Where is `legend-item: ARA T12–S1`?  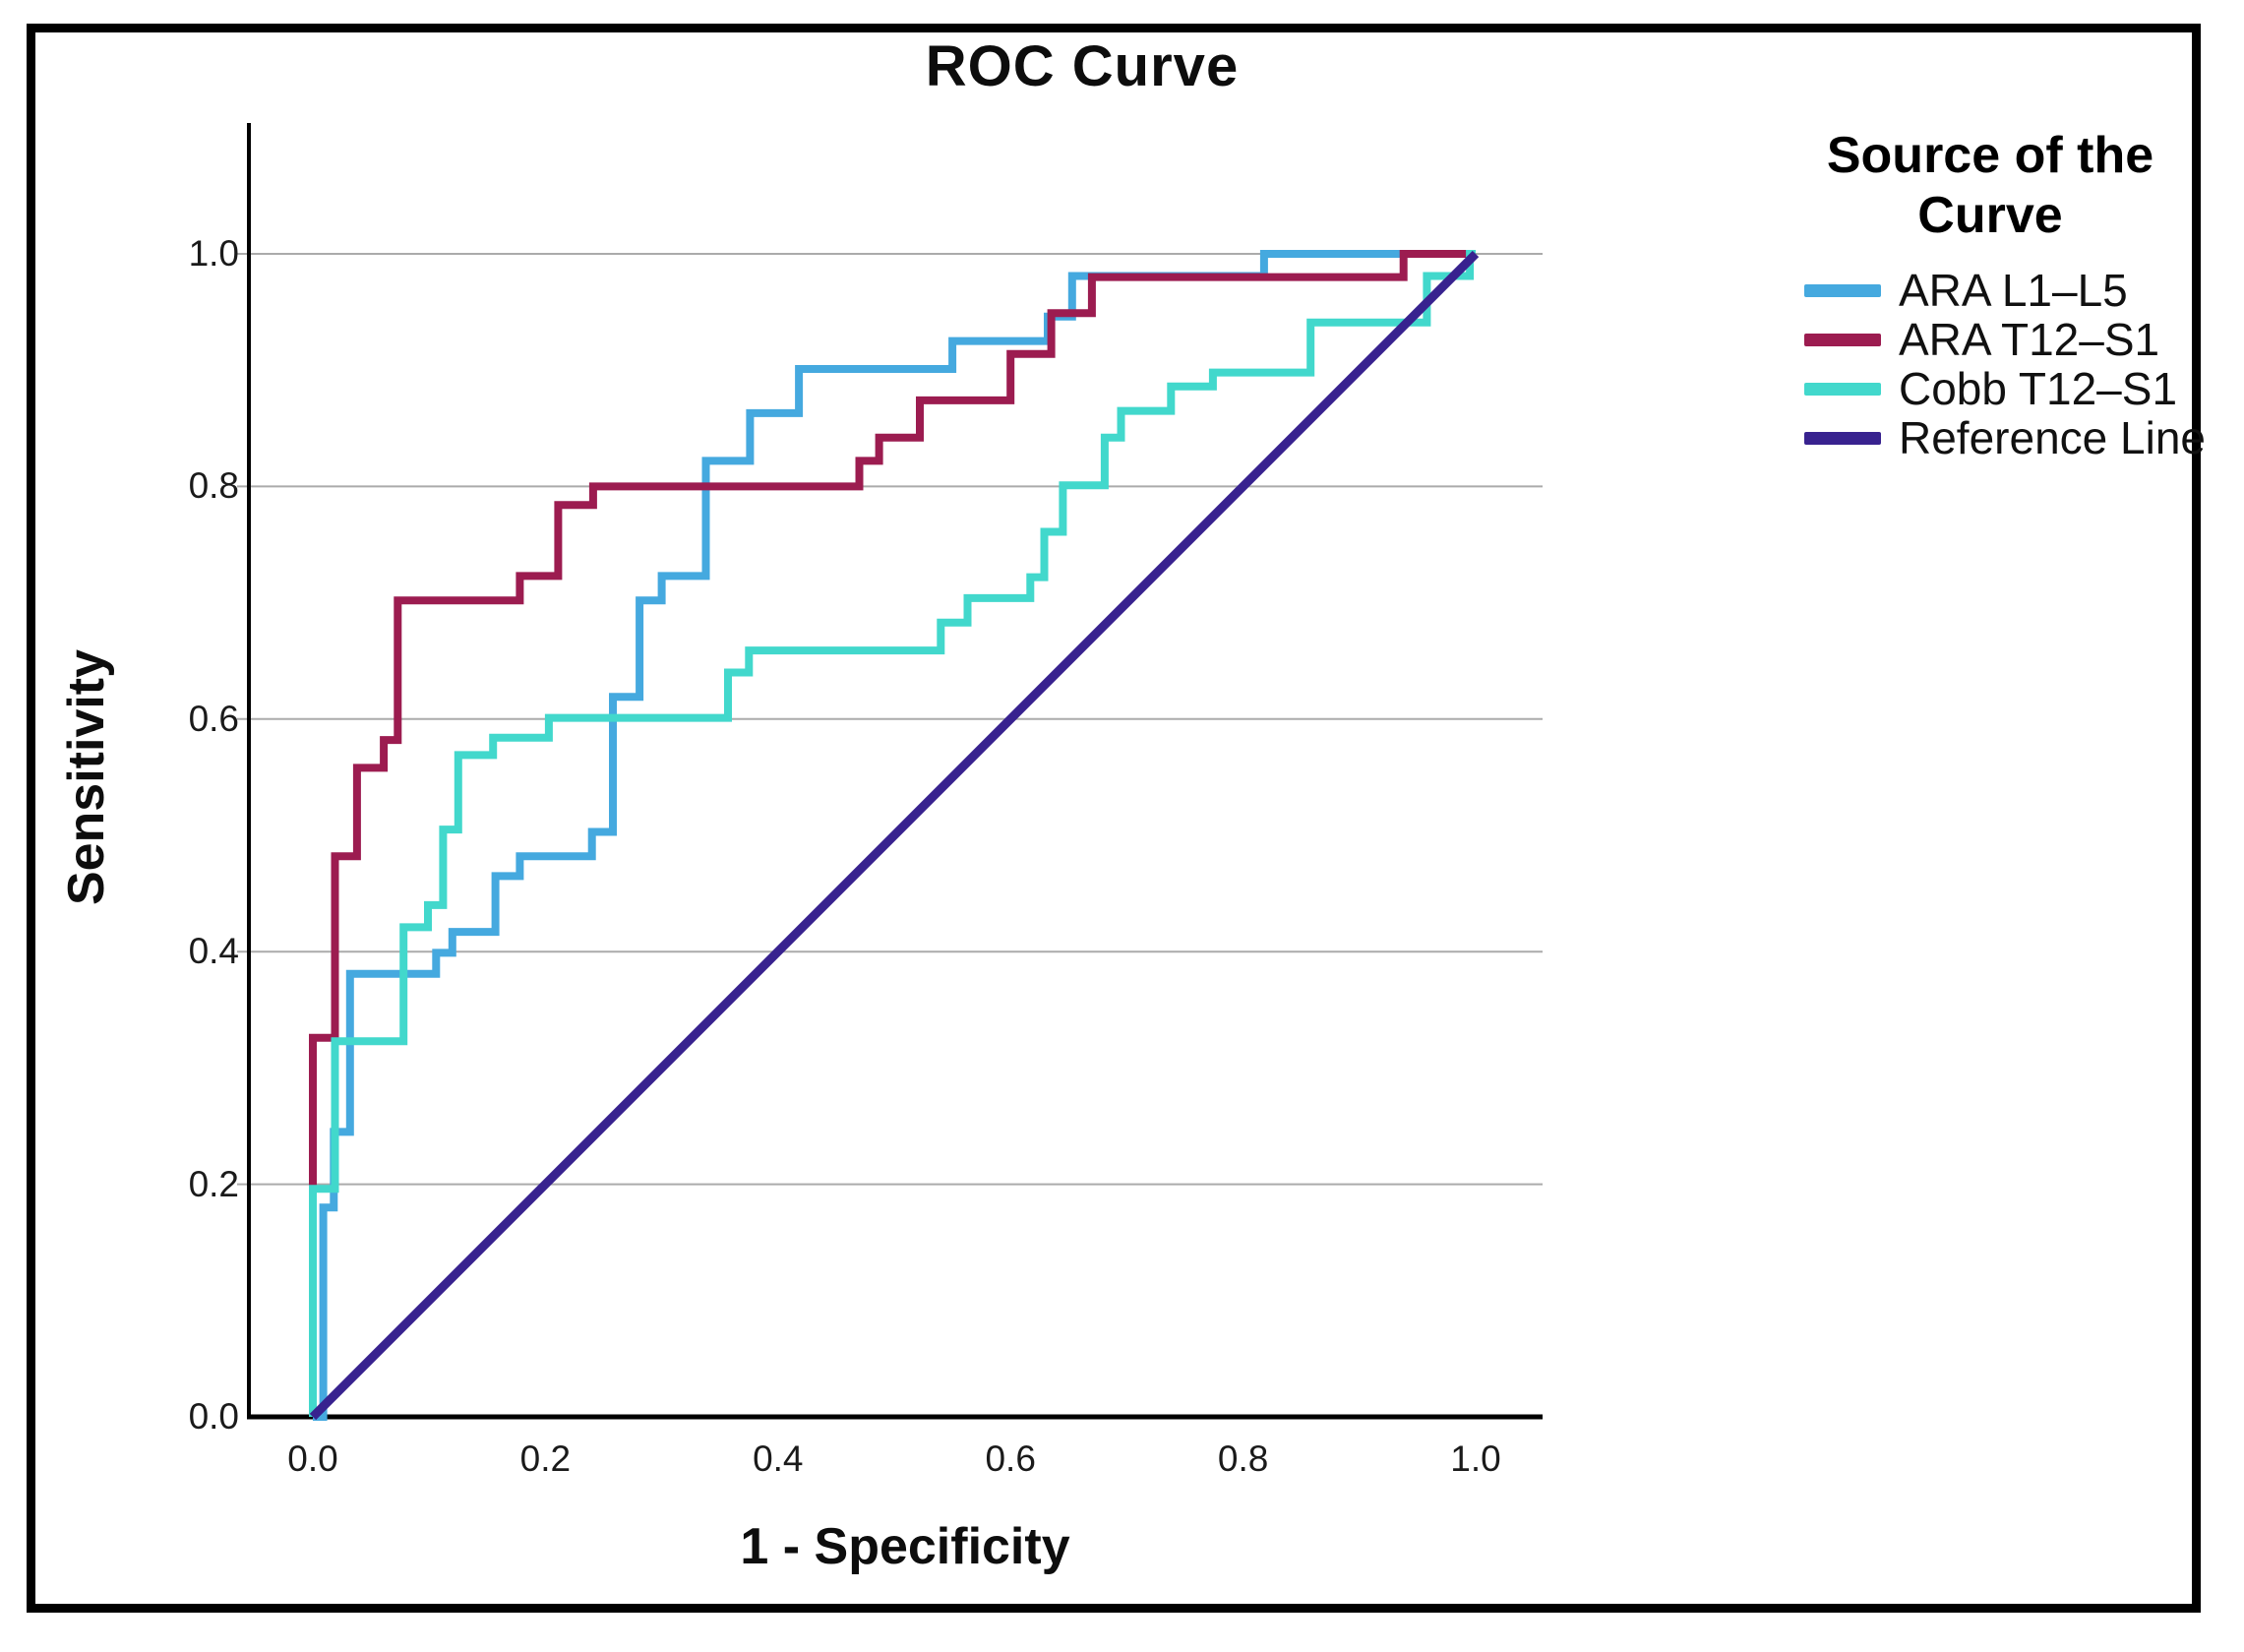
legend-item: ARA T12–S1 is located at coordinates (1990, 339).